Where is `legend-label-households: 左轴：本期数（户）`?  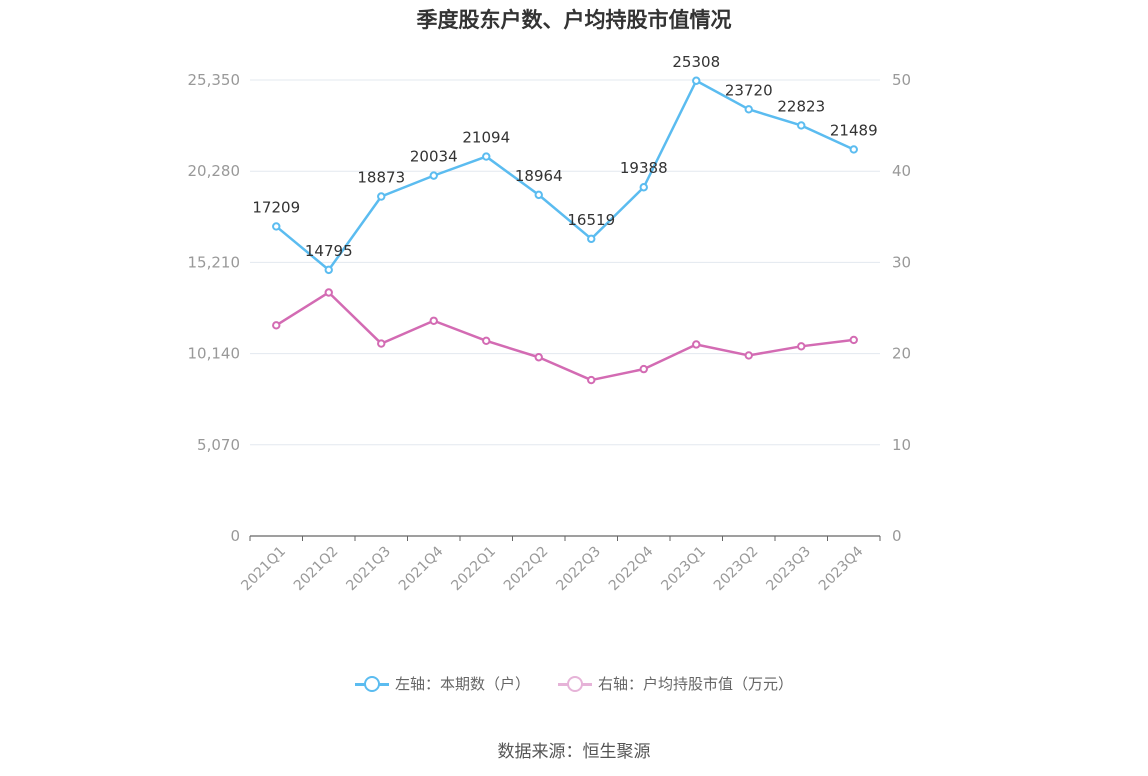
legend-label-households: 左轴：本期数（户） is located at coordinates (462, 684).